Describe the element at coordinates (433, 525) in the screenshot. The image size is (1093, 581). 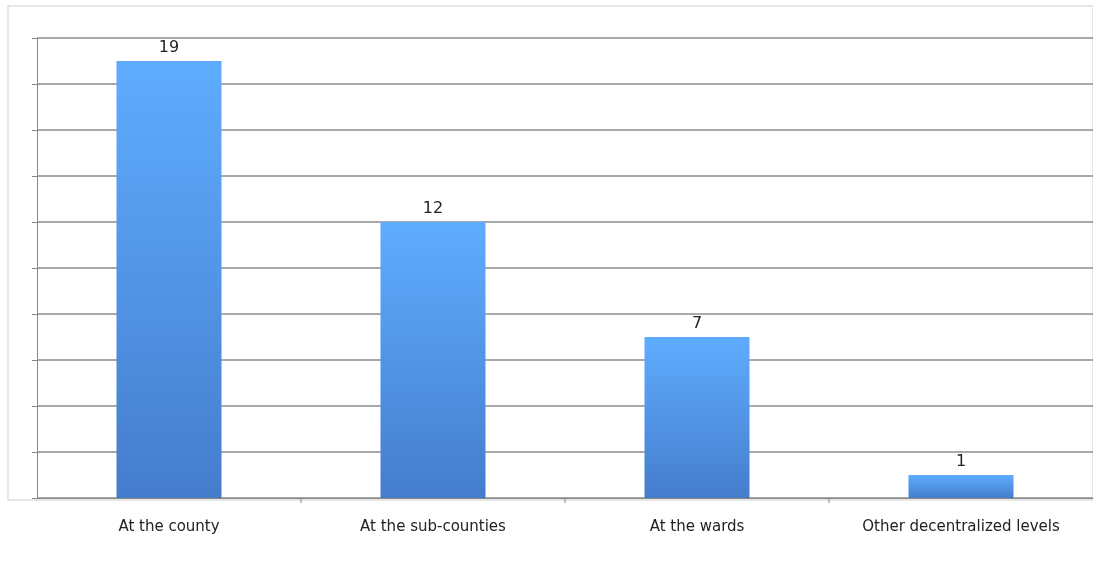
I see `x-tick-label: At the sub-counties` at that location.